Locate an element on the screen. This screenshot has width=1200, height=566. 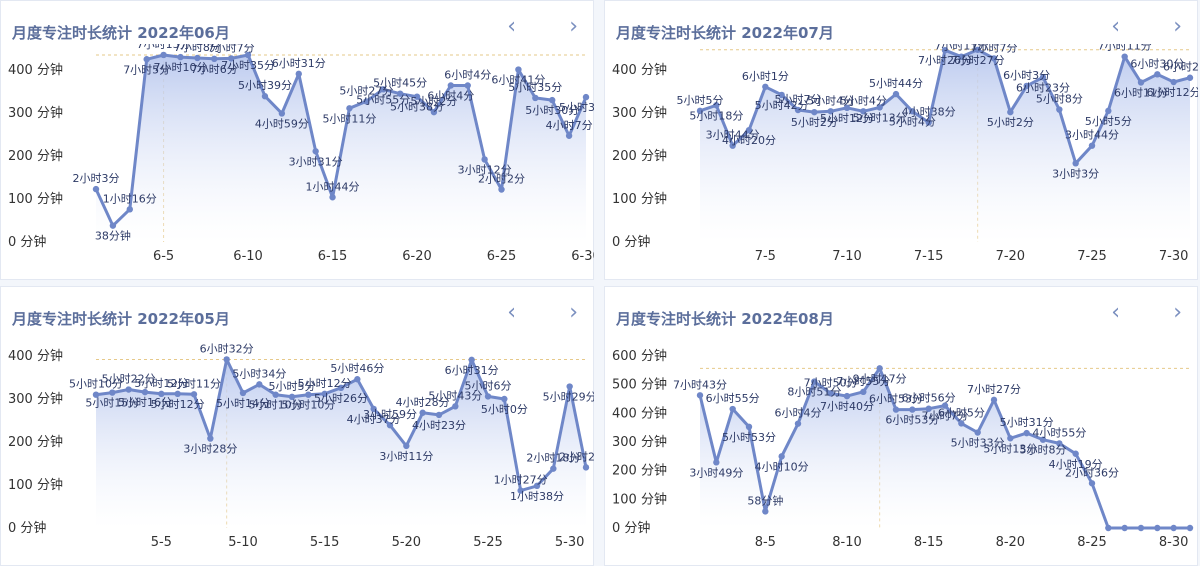
area-fill is located at coordinates (945, 145).